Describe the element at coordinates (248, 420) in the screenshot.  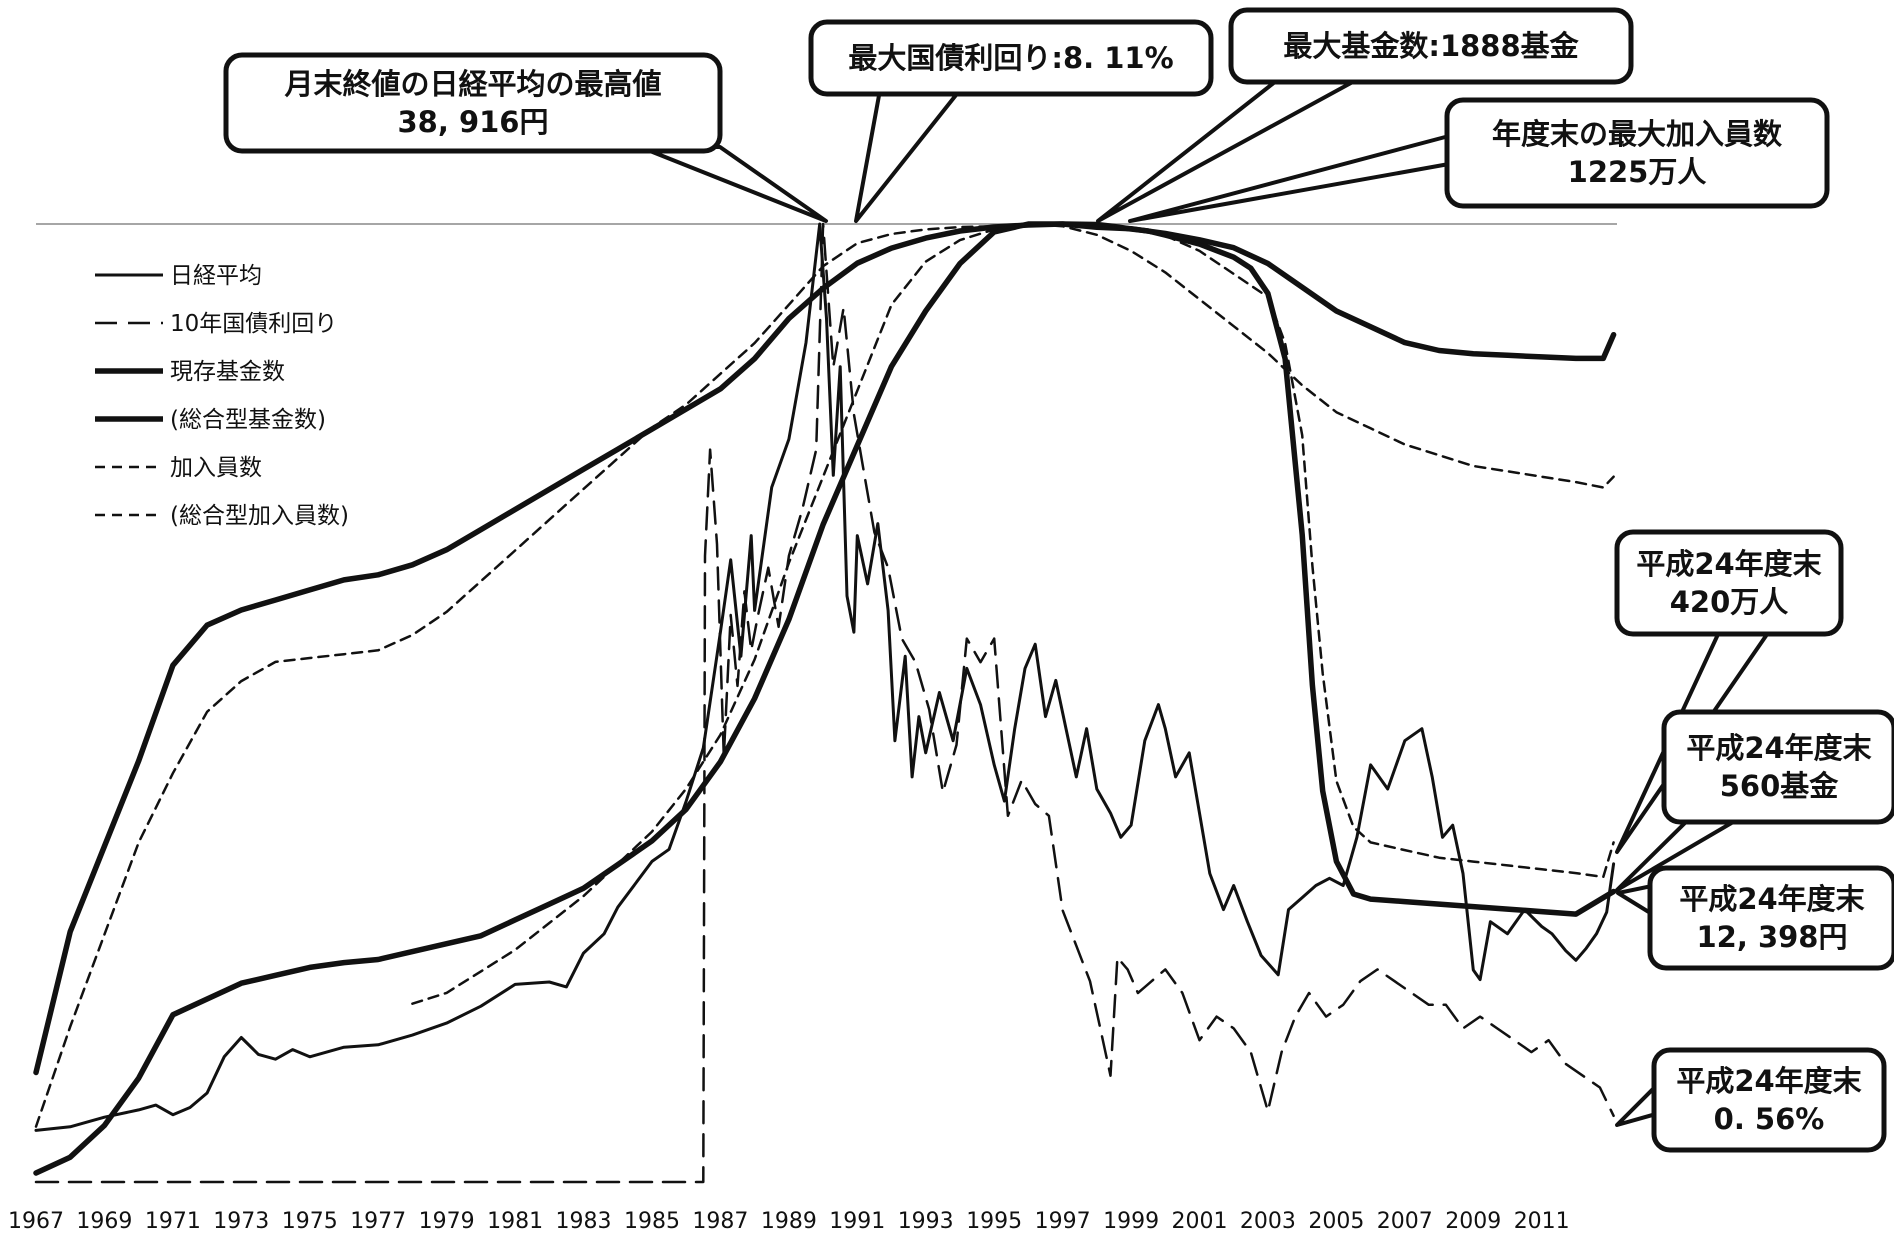
I see `legend-label-3: (総合型基金数)` at that location.